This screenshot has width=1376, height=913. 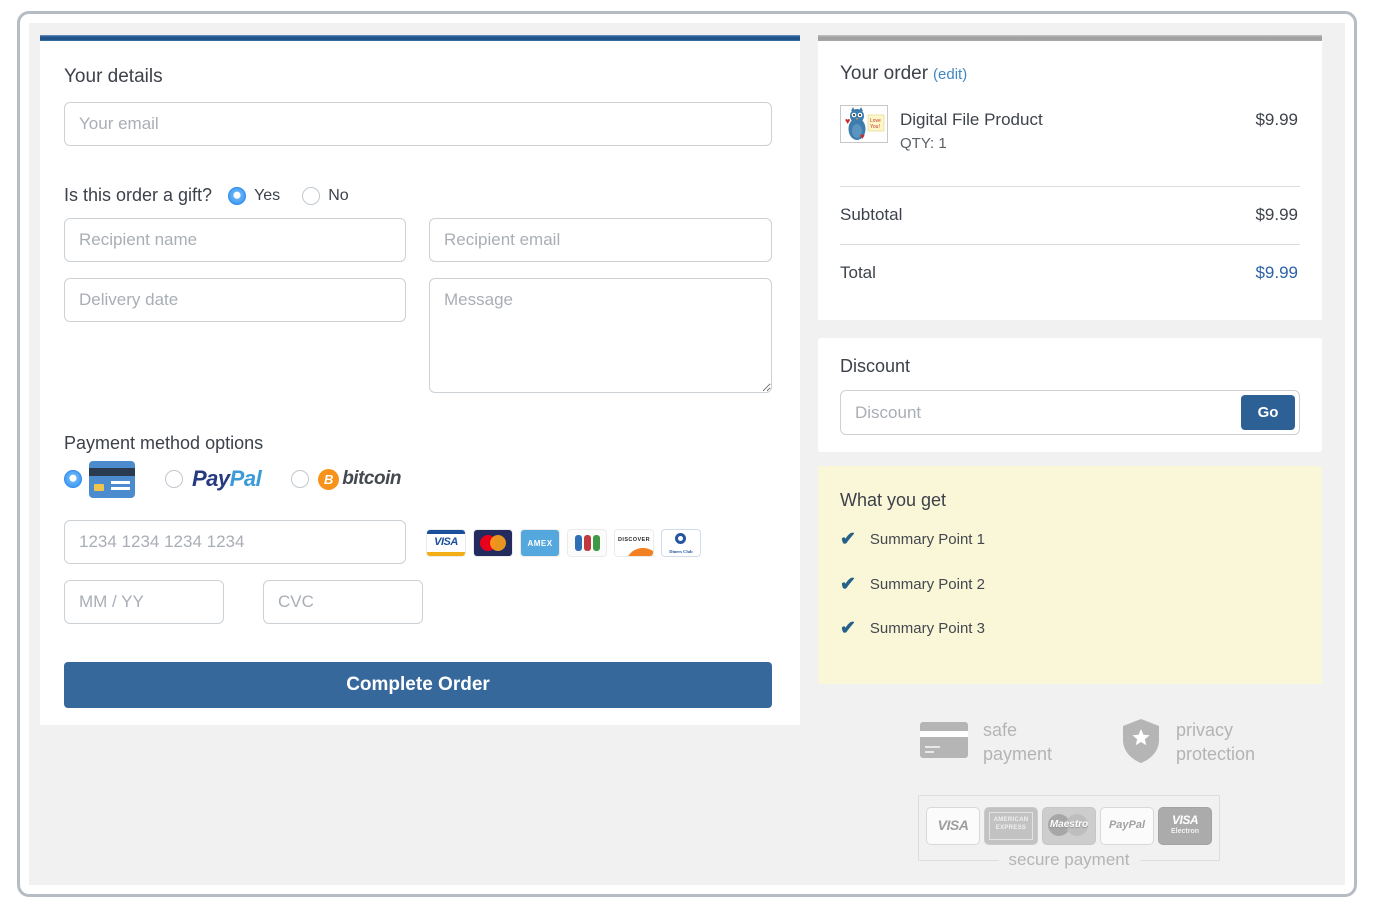 I want to click on safe-payment-card-icon, so click(x=944, y=740).